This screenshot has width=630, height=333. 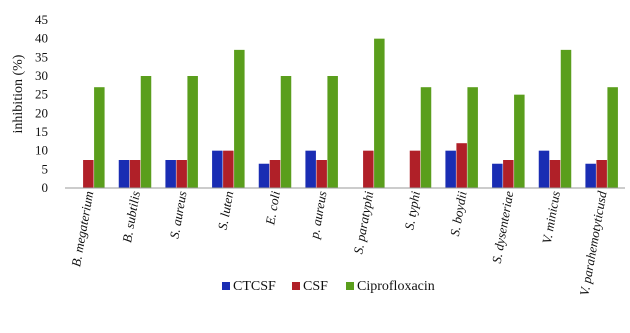 I want to click on y-tick-label: 30, so click(x=41, y=75).